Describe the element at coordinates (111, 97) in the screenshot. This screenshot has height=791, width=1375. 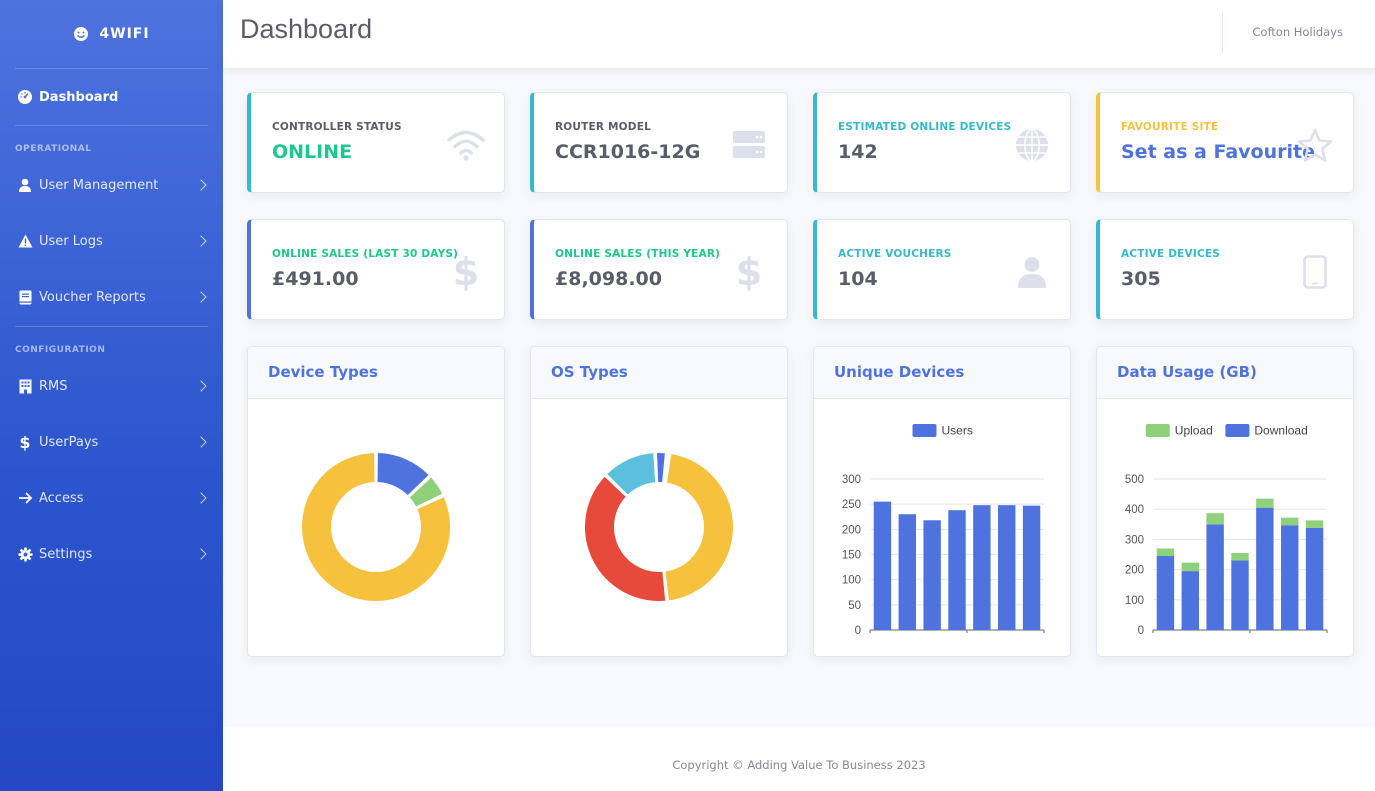
I see `sidebar-item-dashboard: Dashboard` at that location.